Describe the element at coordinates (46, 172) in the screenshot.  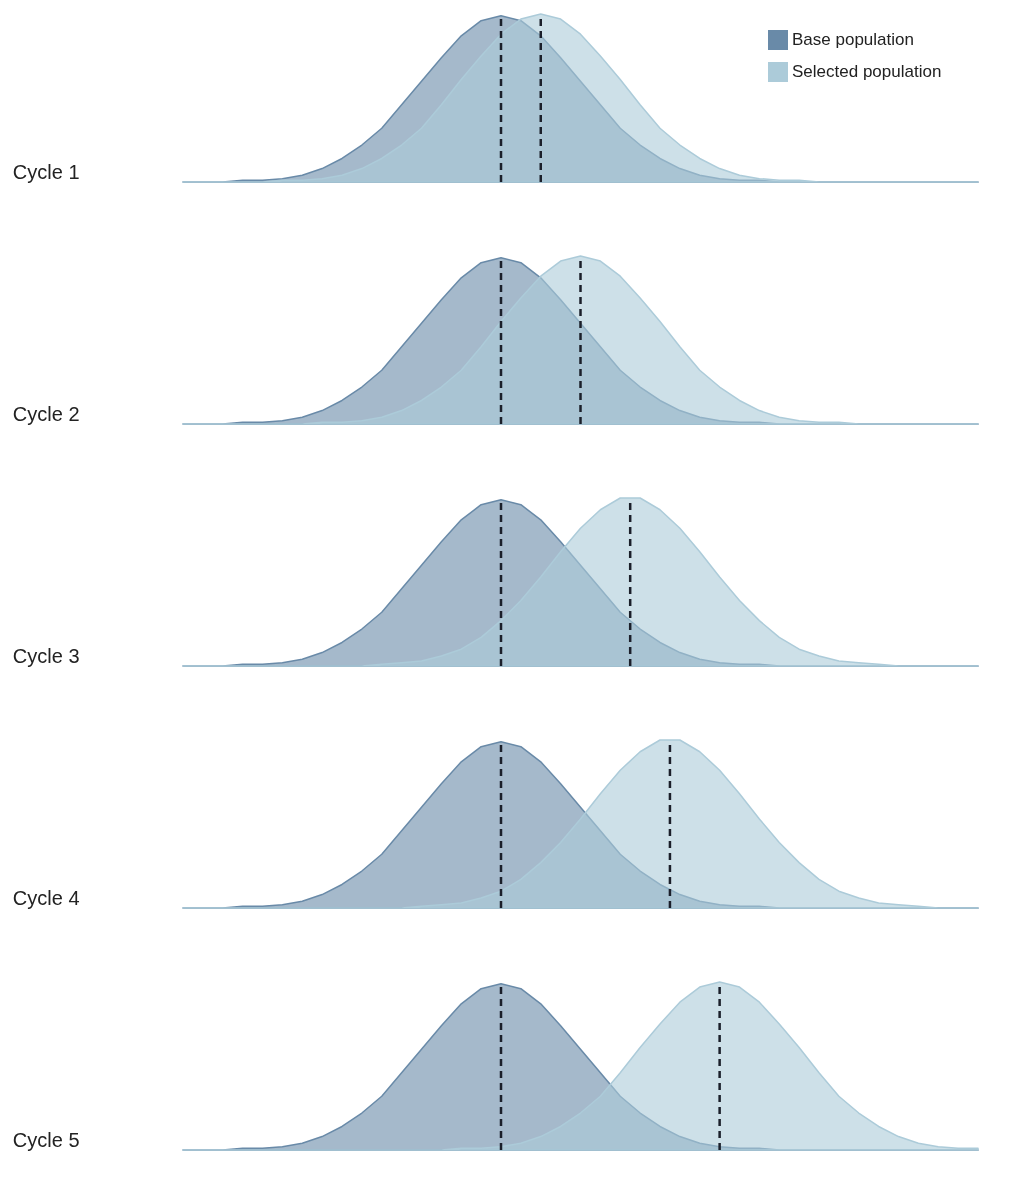
I see `text: Cycle 1` at that location.